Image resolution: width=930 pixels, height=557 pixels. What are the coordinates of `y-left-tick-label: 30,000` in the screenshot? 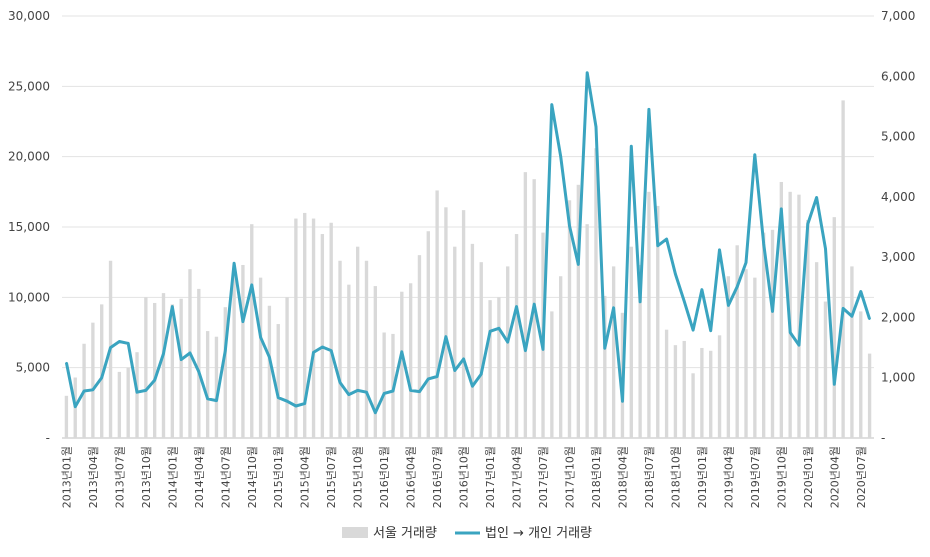 It's located at (29, 16).